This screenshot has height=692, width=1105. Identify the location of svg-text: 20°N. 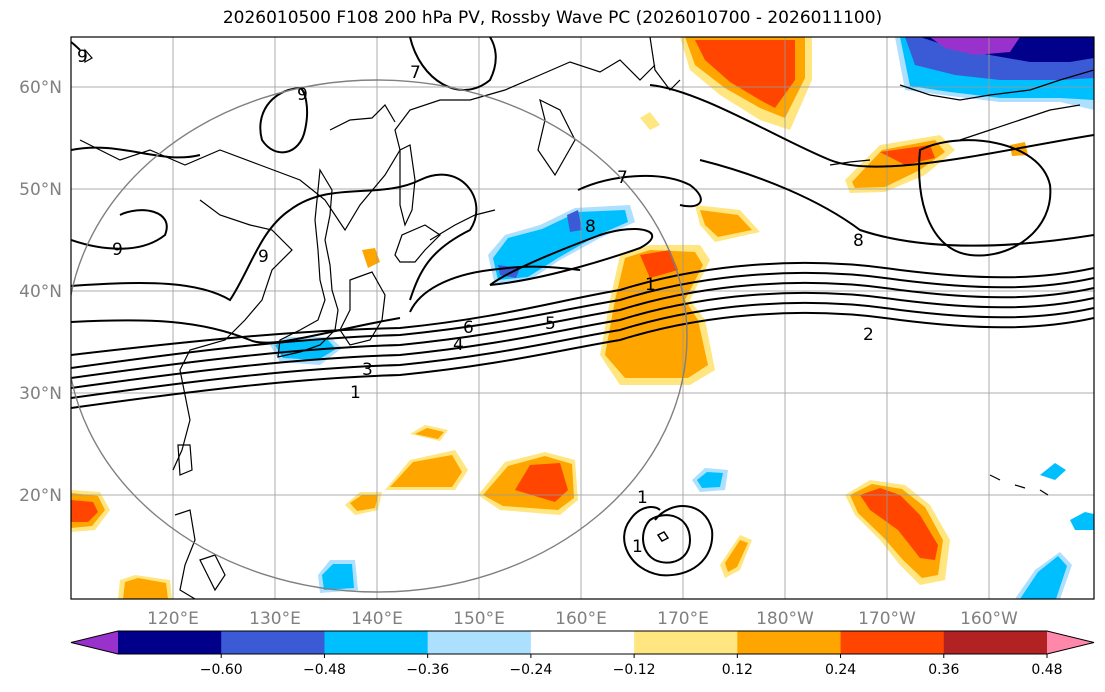
(40, 496).